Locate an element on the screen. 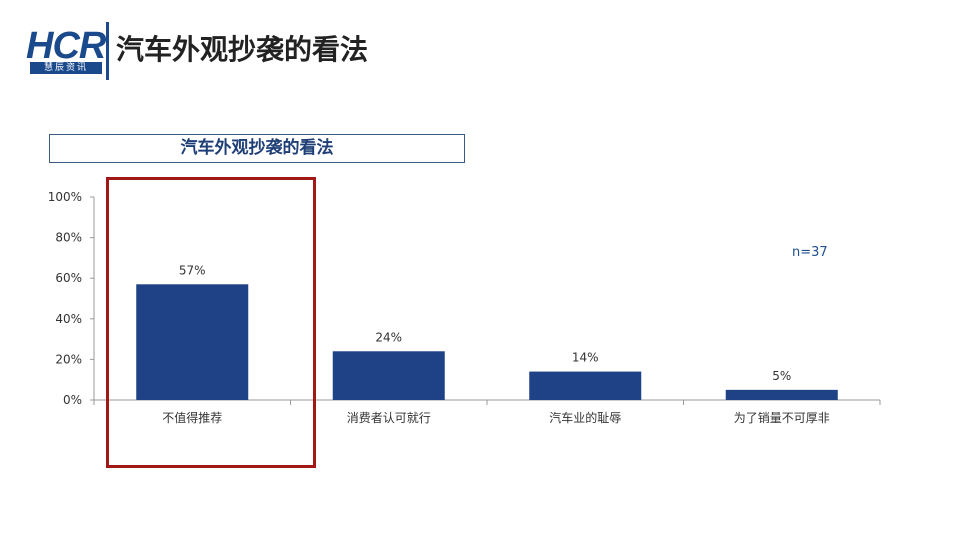 The width and height of the screenshot is (960, 540). y-tick-label: 60% is located at coordinates (68, 278).